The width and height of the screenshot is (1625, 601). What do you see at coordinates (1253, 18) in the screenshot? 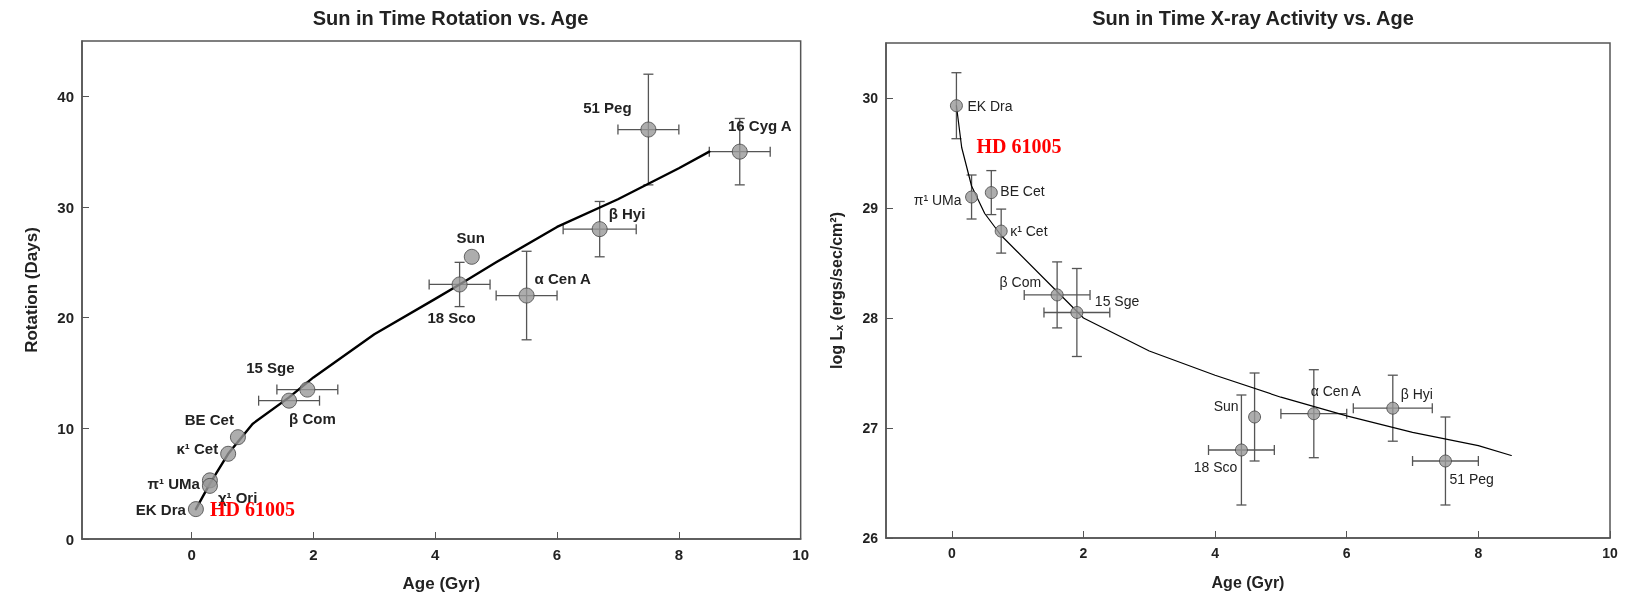
I see `chart-title: Sun in Time X-ray Activity vs. Age` at bounding box center [1253, 18].